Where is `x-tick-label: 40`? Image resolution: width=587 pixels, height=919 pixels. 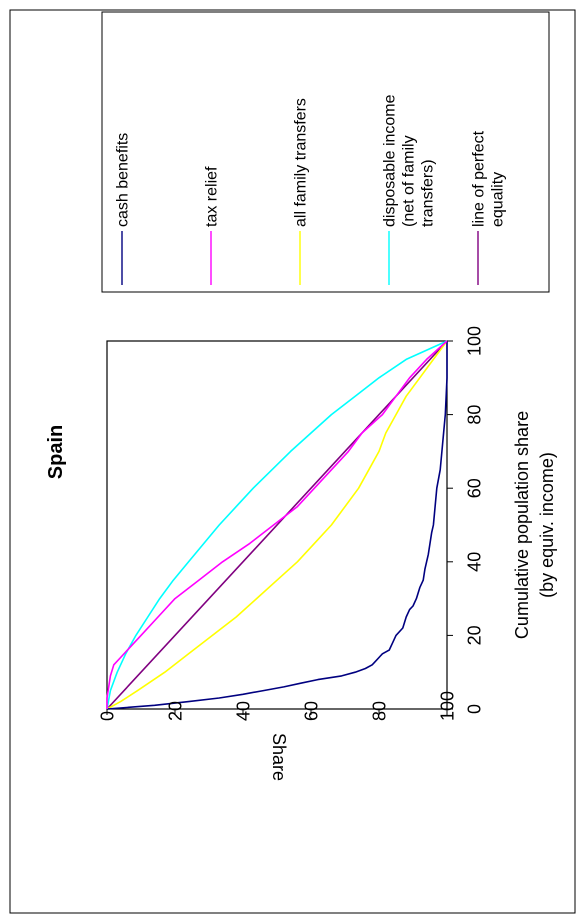
x-tick-label: 40 is located at coordinates (474, 562).